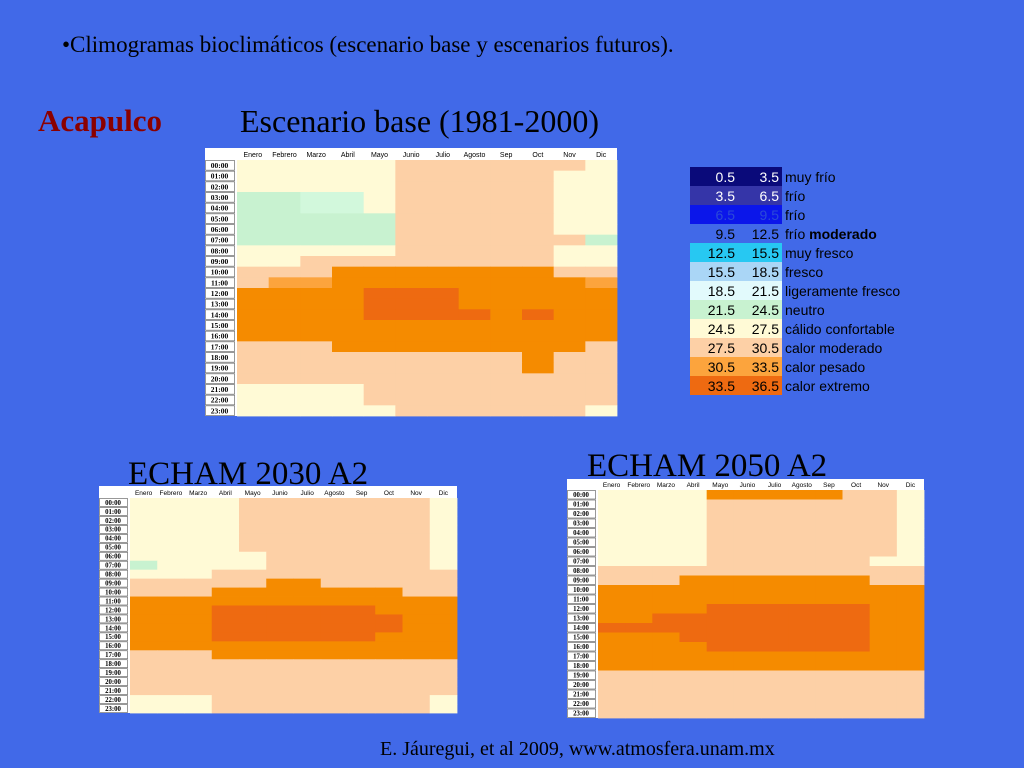 Image resolution: width=1024 pixels, height=768 pixels. I want to click on hour-label: 13:00, so click(220, 304).